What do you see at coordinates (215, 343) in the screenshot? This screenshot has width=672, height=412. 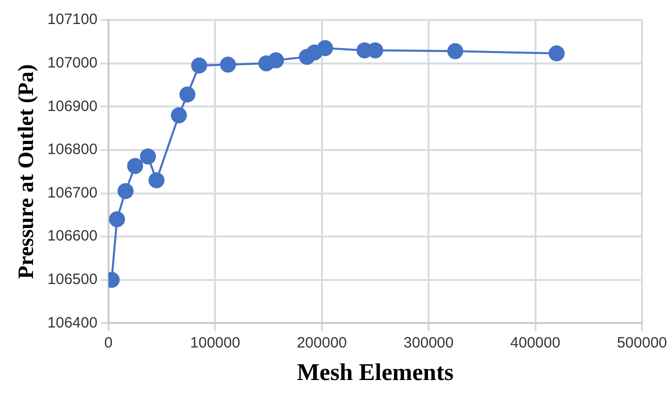 I see `x-tick-label: 100000` at bounding box center [215, 343].